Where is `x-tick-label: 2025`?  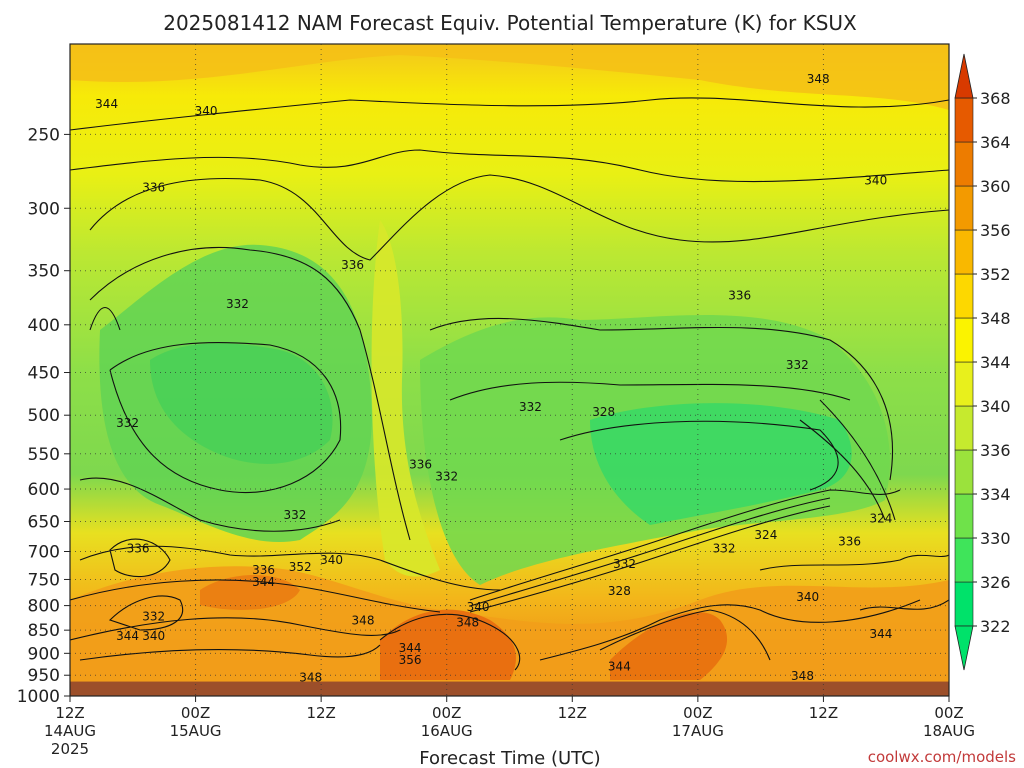 x-tick-label: 2025 is located at coordinates (70, 749).